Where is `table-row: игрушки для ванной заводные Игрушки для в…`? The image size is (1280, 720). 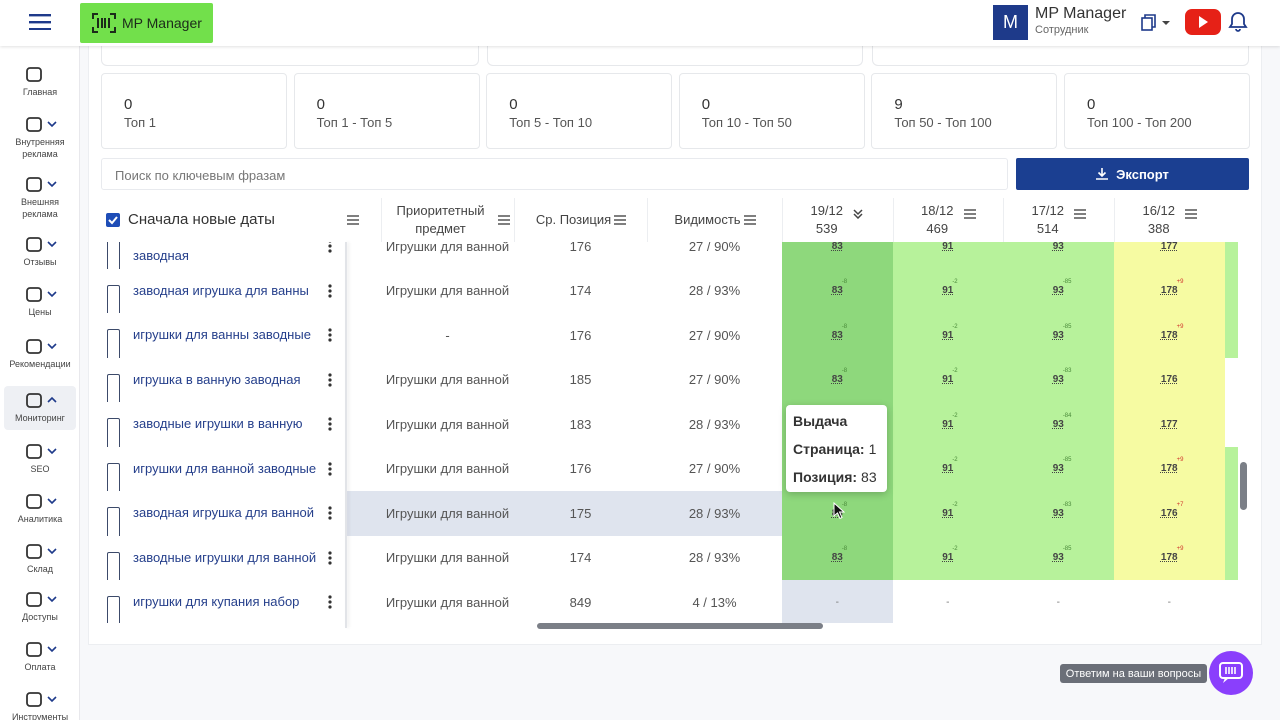
table-row: игрушки для ванной заводные Игрушки для в… is located at coordinates (671, 476).